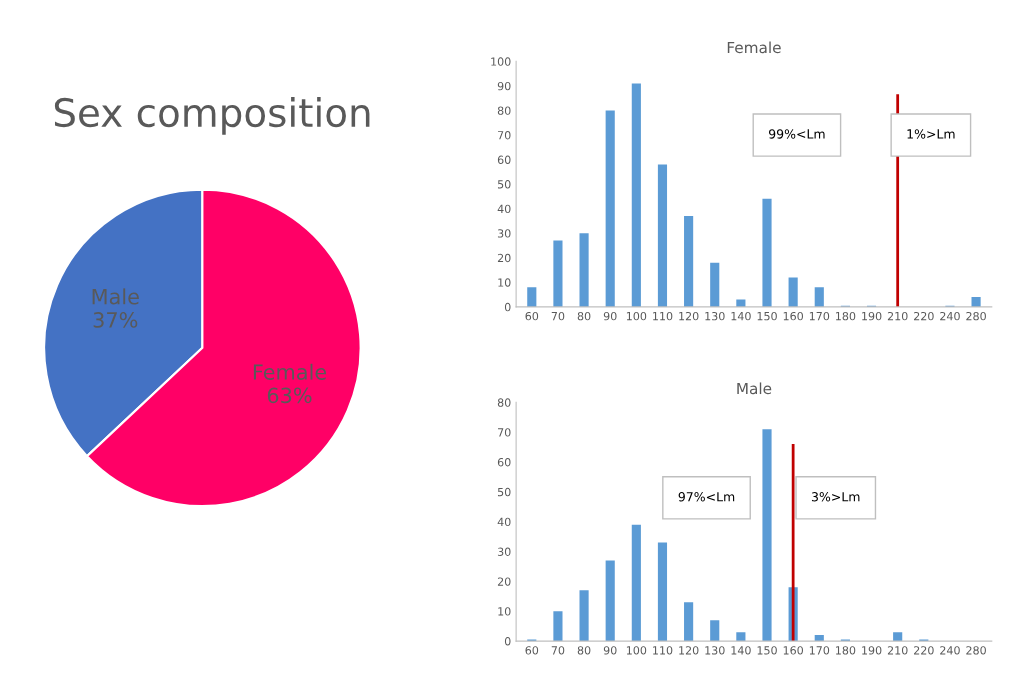 Image resolution: width=1012 pixels, height=682 pixels. What do you see at coordinates (797, 134) in the screenshot?
I see `annotation: 99%<Lm` at bounding box center [797, 134].